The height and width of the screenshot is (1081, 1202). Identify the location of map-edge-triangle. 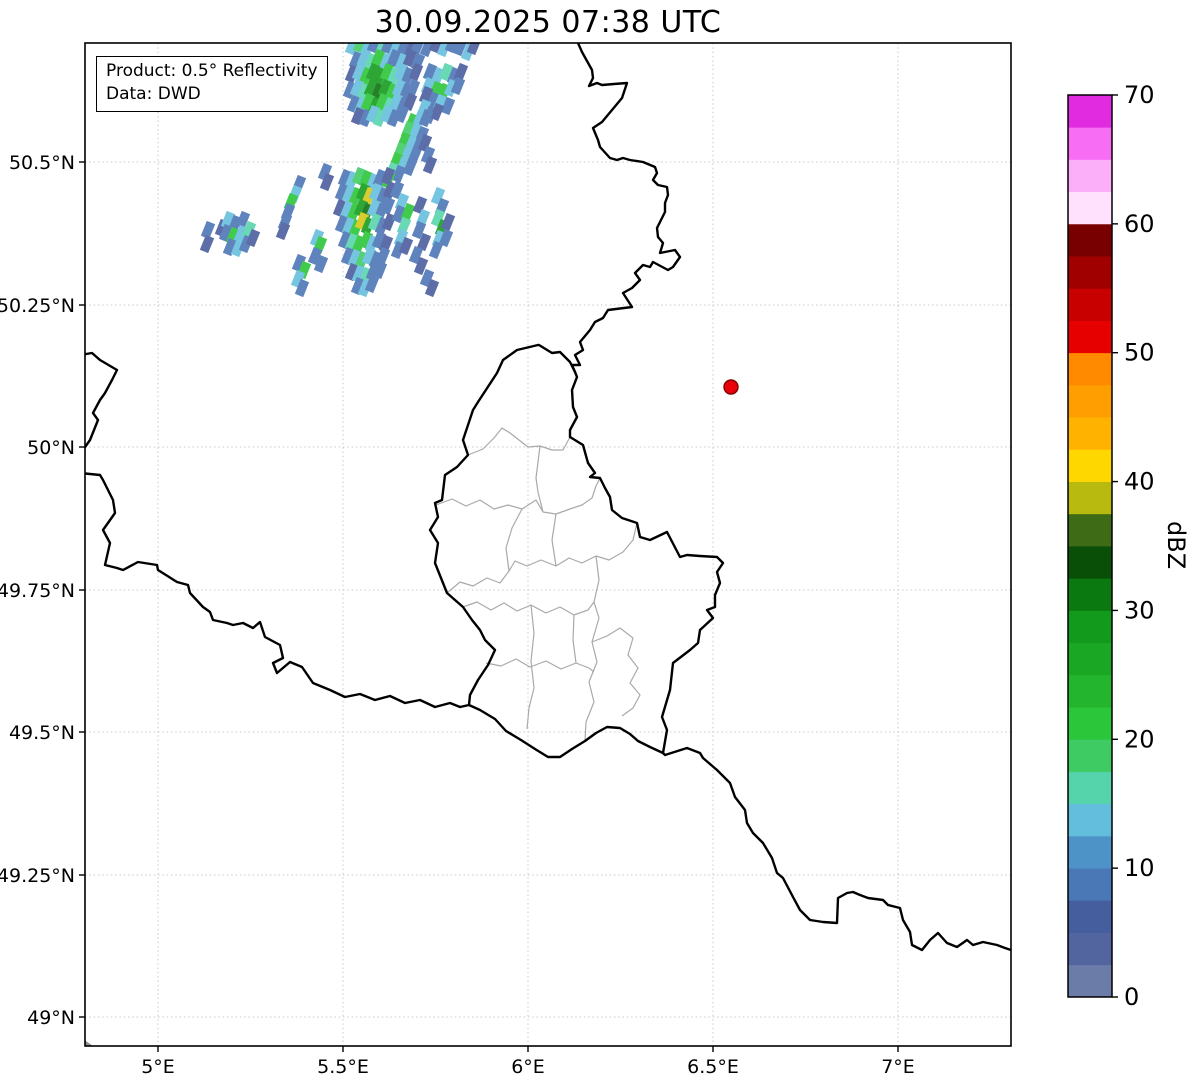
(89, 1043).